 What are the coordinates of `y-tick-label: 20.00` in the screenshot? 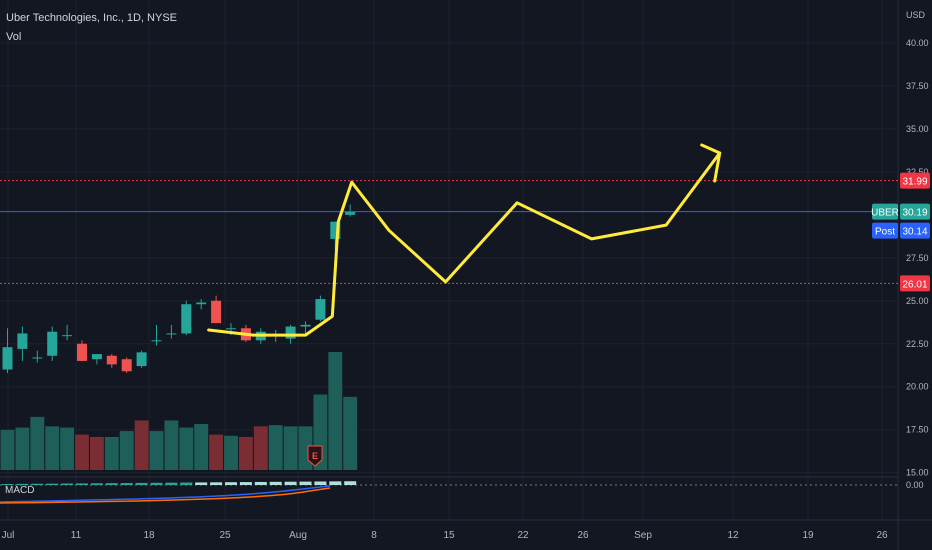 It's located at (917, 387).